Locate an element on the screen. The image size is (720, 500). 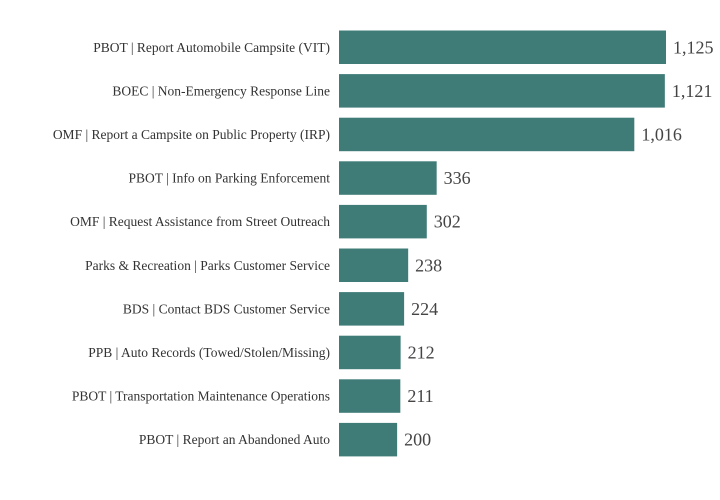
value-label: 212 is located at coordinates (421, 352).